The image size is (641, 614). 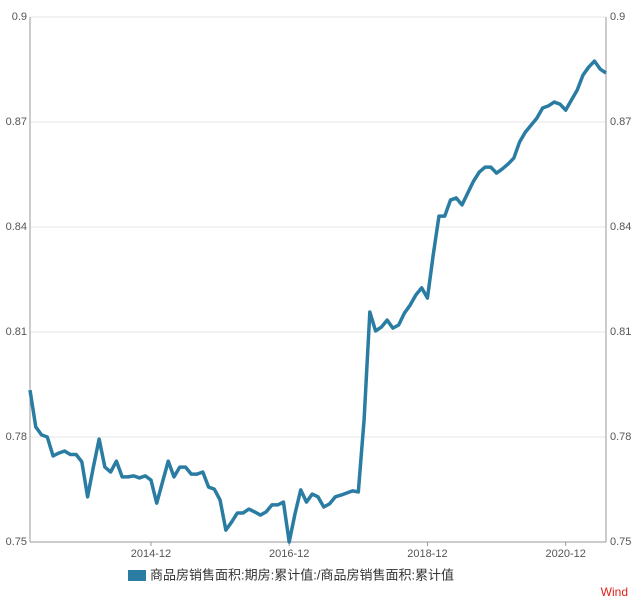 What do you see at coordinates (16, 542) in the screenshot?
I see `y-tick-label: 0.75` at bounding box center [16, 542].